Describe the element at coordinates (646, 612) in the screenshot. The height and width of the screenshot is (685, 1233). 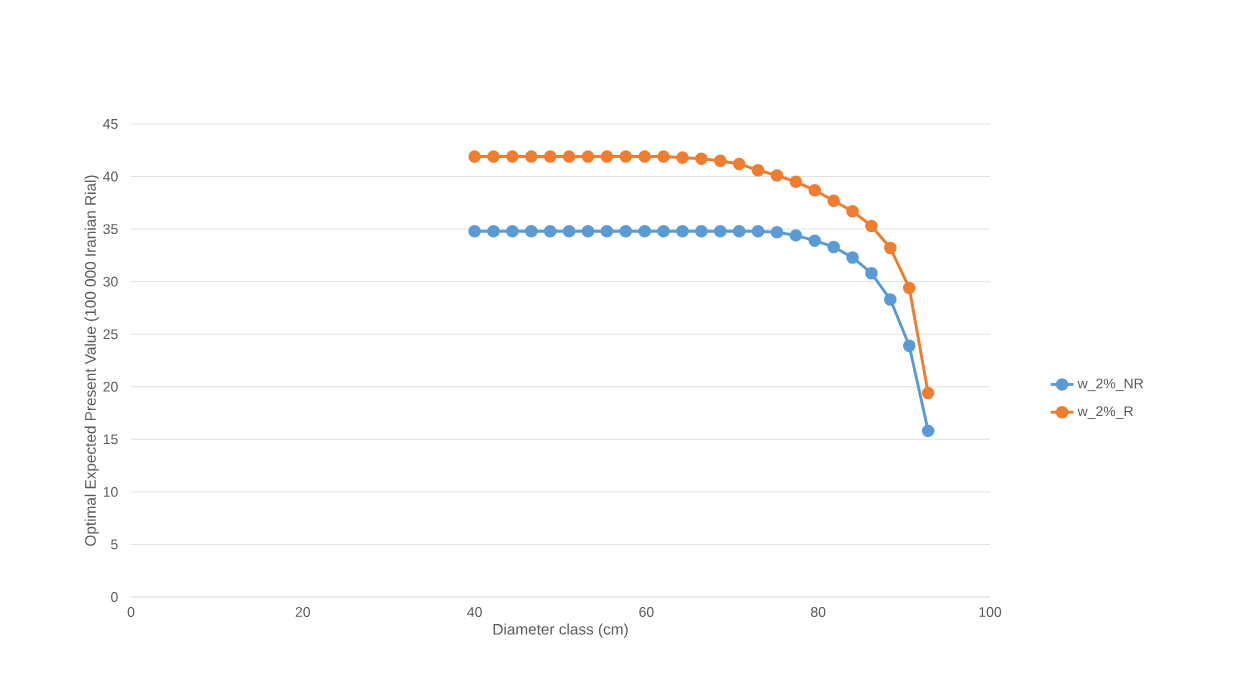
I see `x-tick-label: 60` at that location.